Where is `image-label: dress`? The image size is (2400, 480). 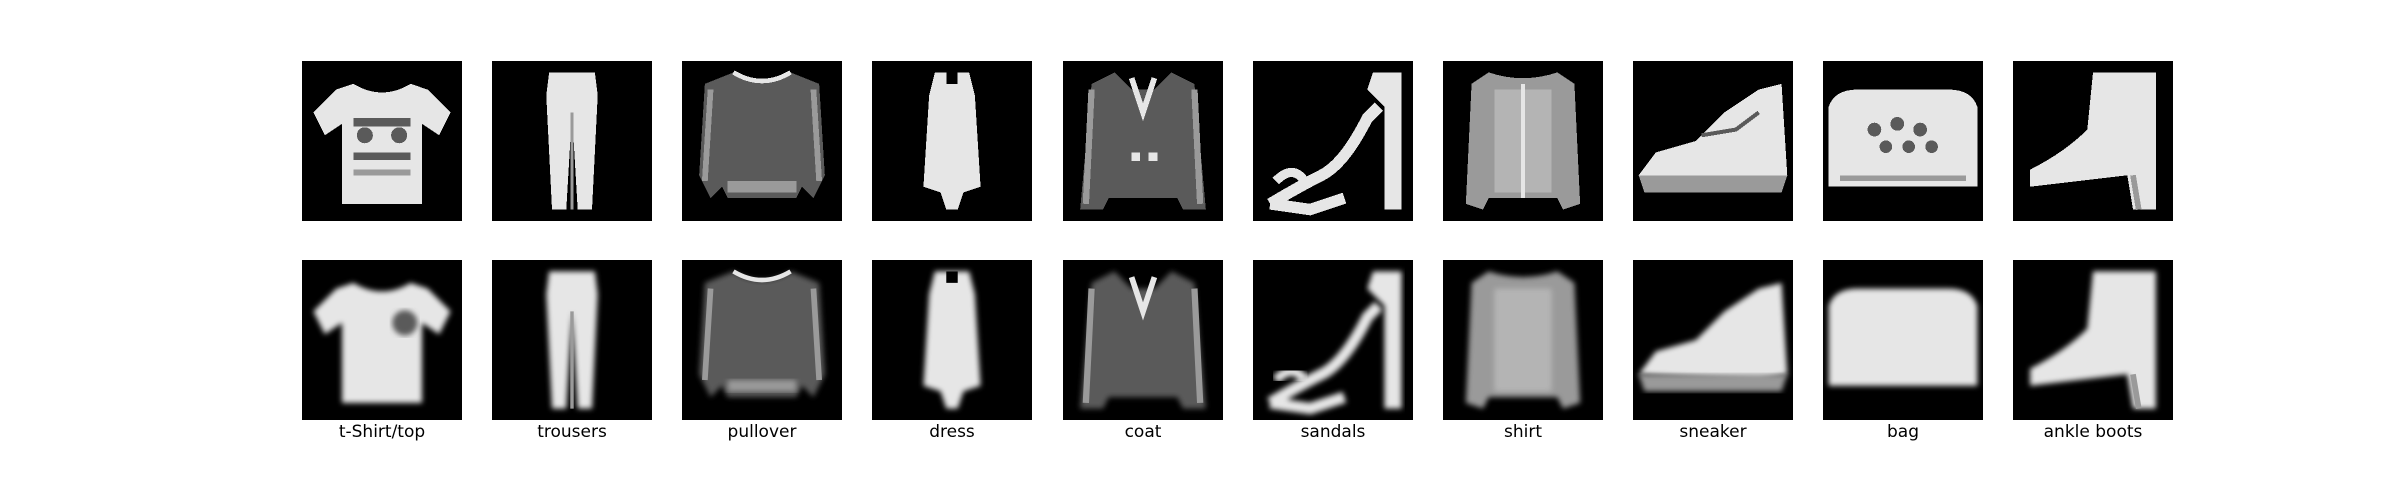
image-label: dress is located at coordinates (952, 432).